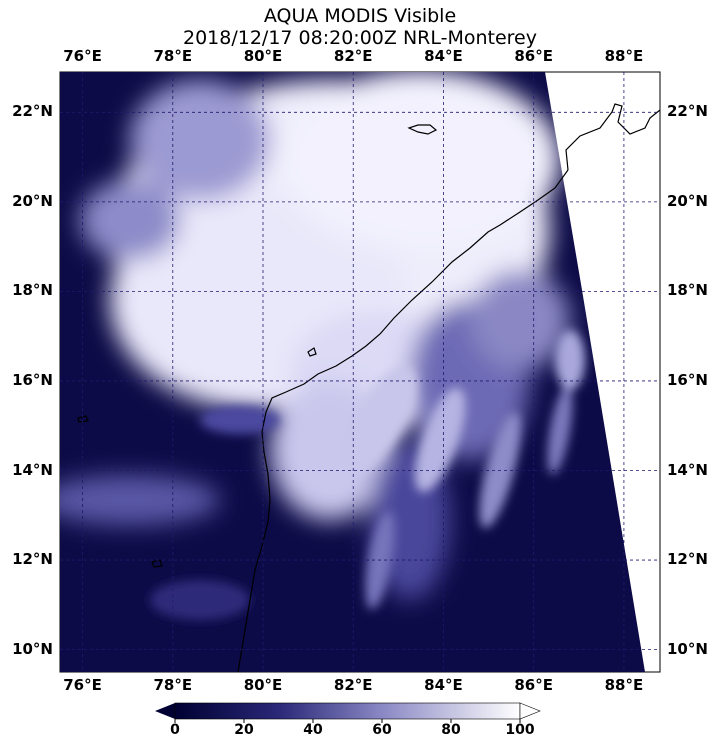  What do you see at coordinates (32, 111) in the screenshot?
I see `lat-tick-label-left: 22°N` at bounding box center [32, 111].